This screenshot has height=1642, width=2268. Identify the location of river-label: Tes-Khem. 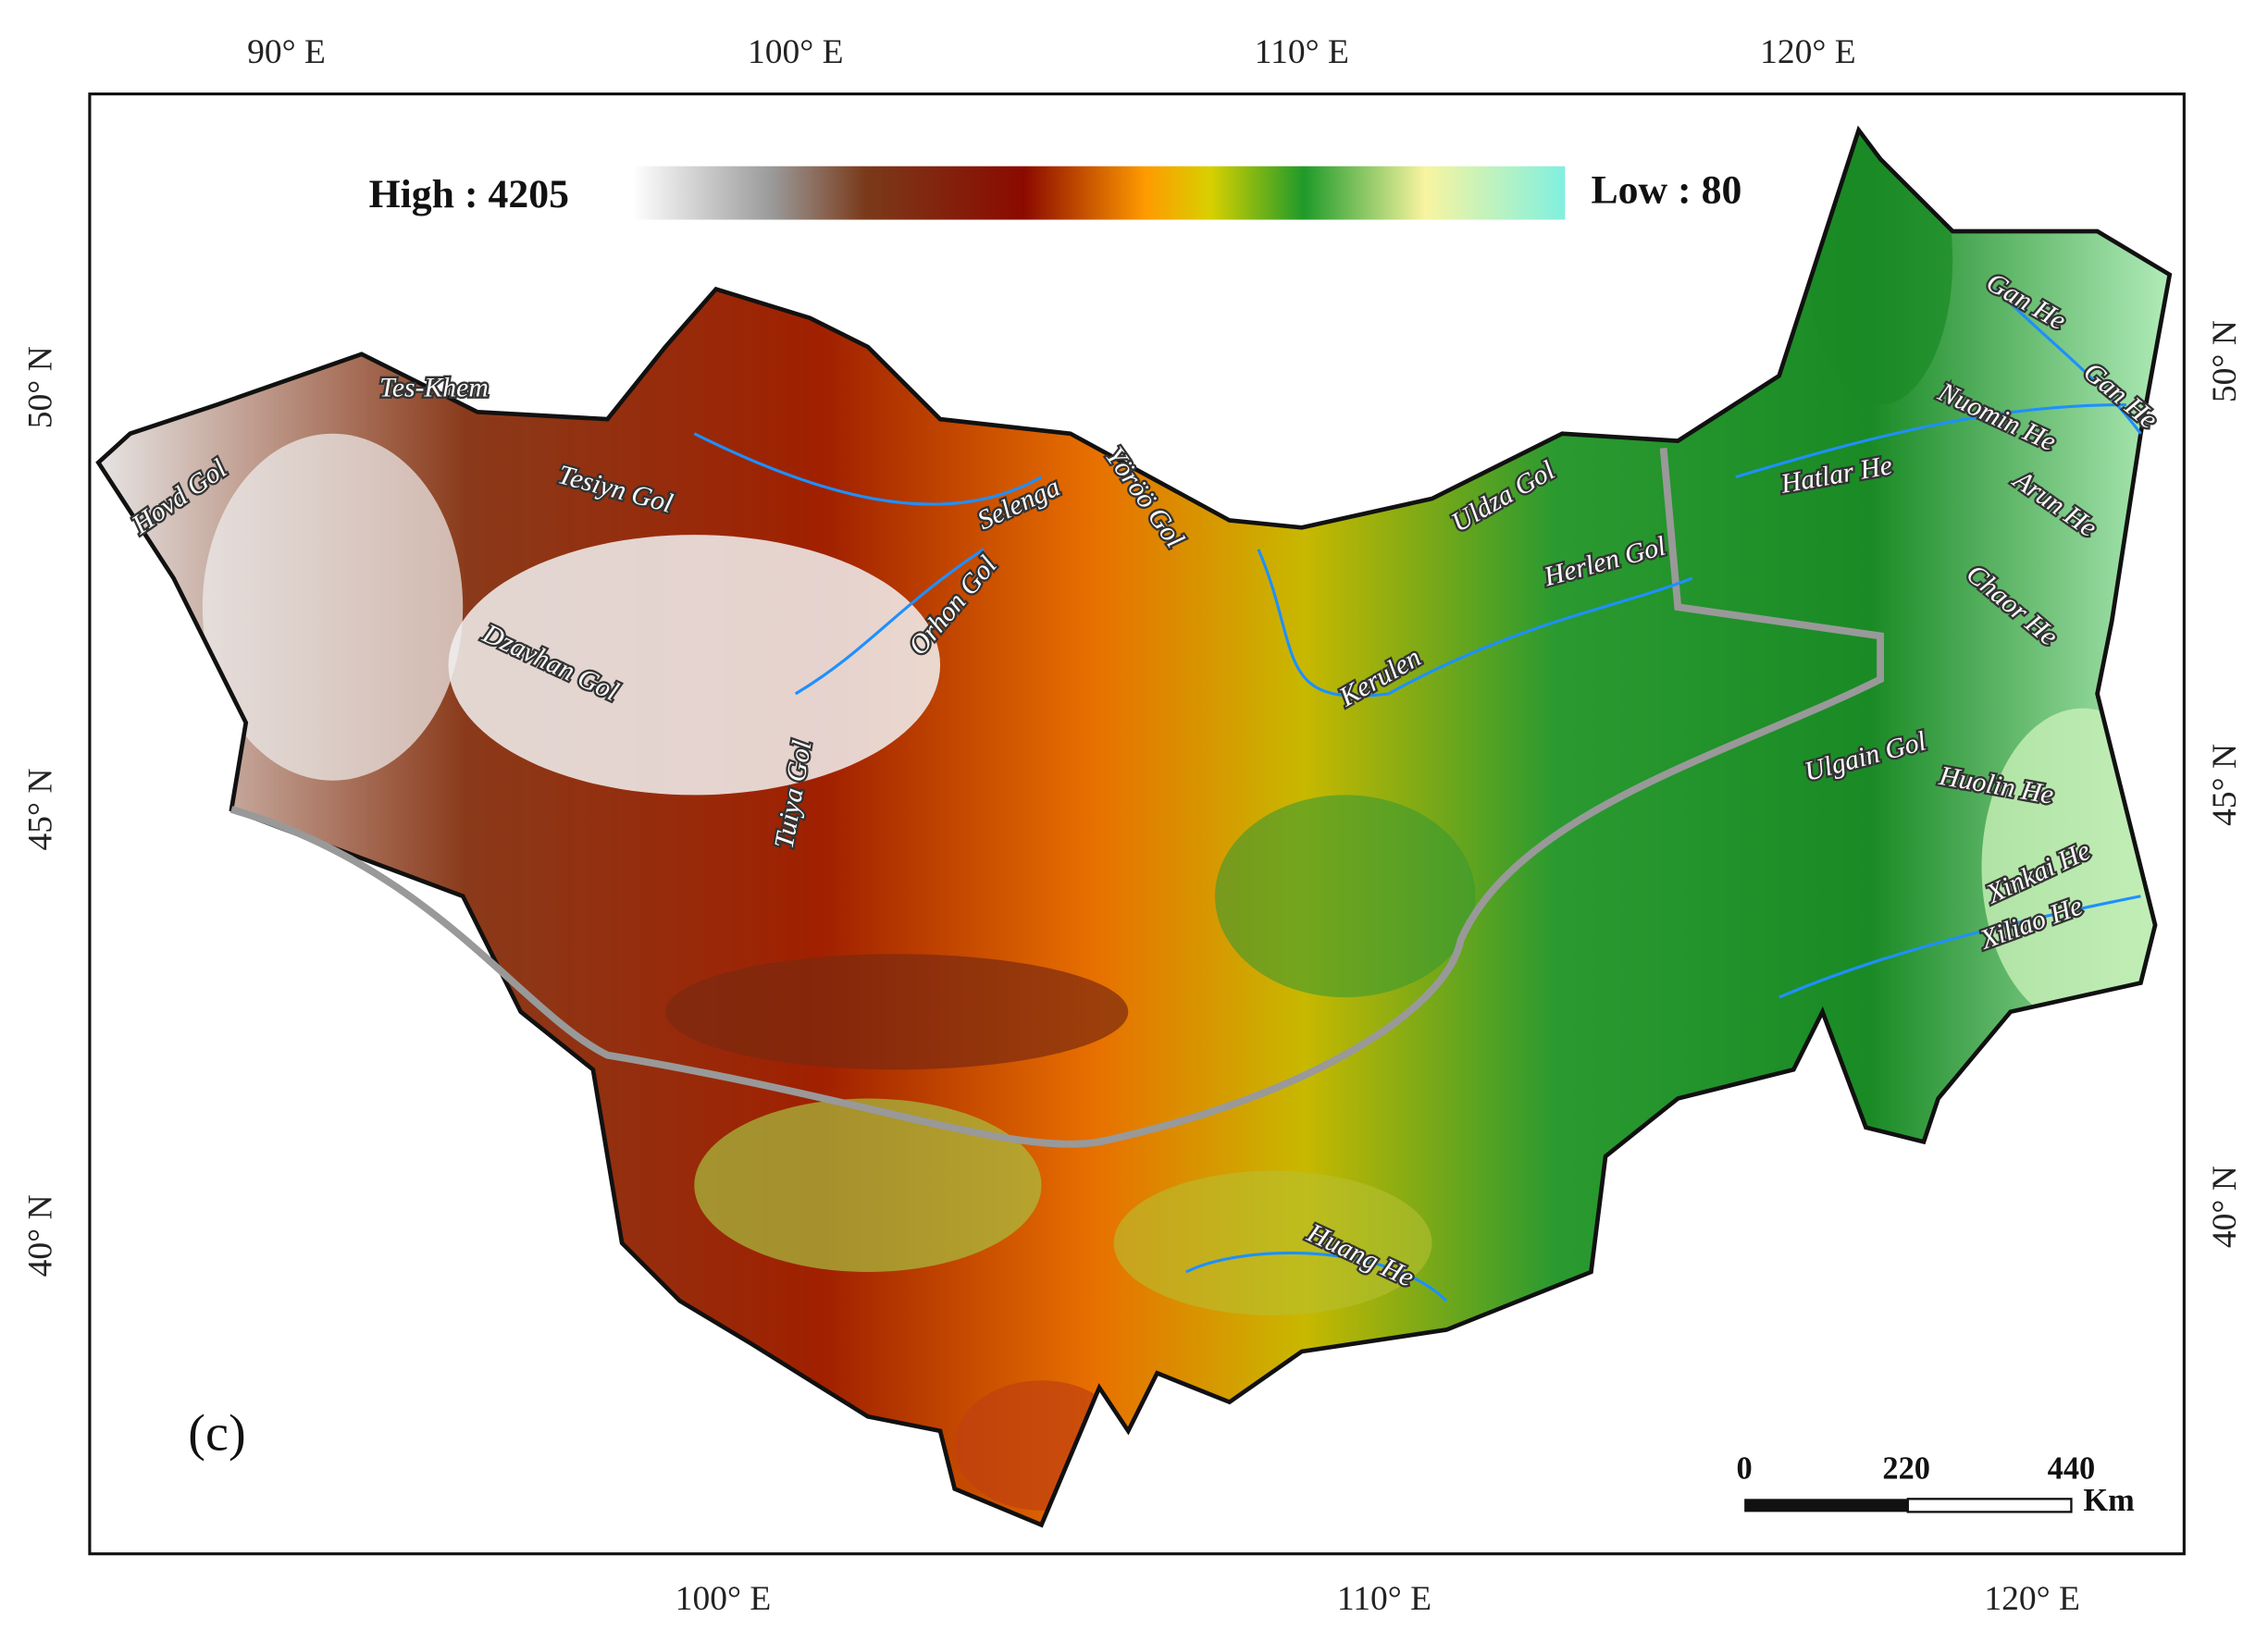
(434, 388).